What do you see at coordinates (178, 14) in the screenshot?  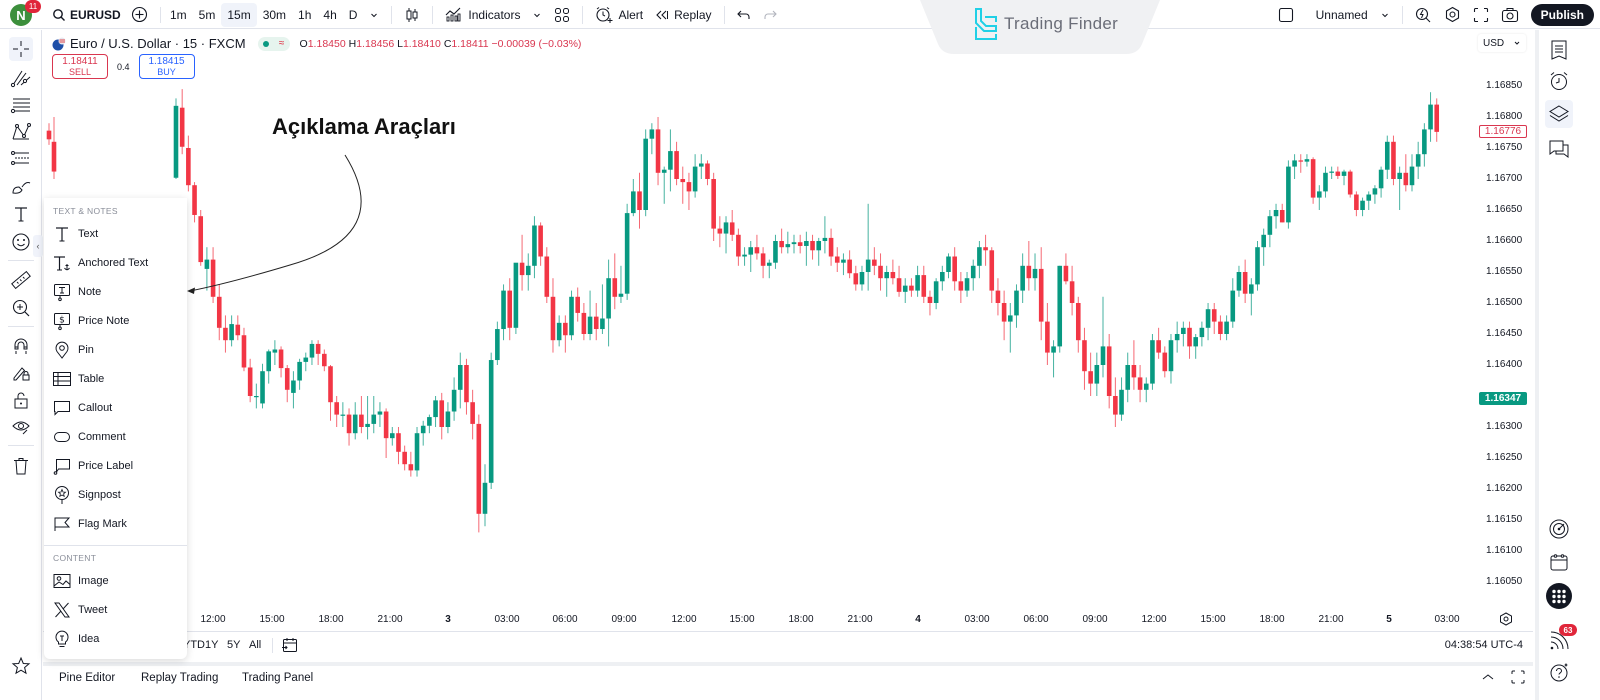 I see `timeframe-1m: 1m` at bounding box center [178, 14].